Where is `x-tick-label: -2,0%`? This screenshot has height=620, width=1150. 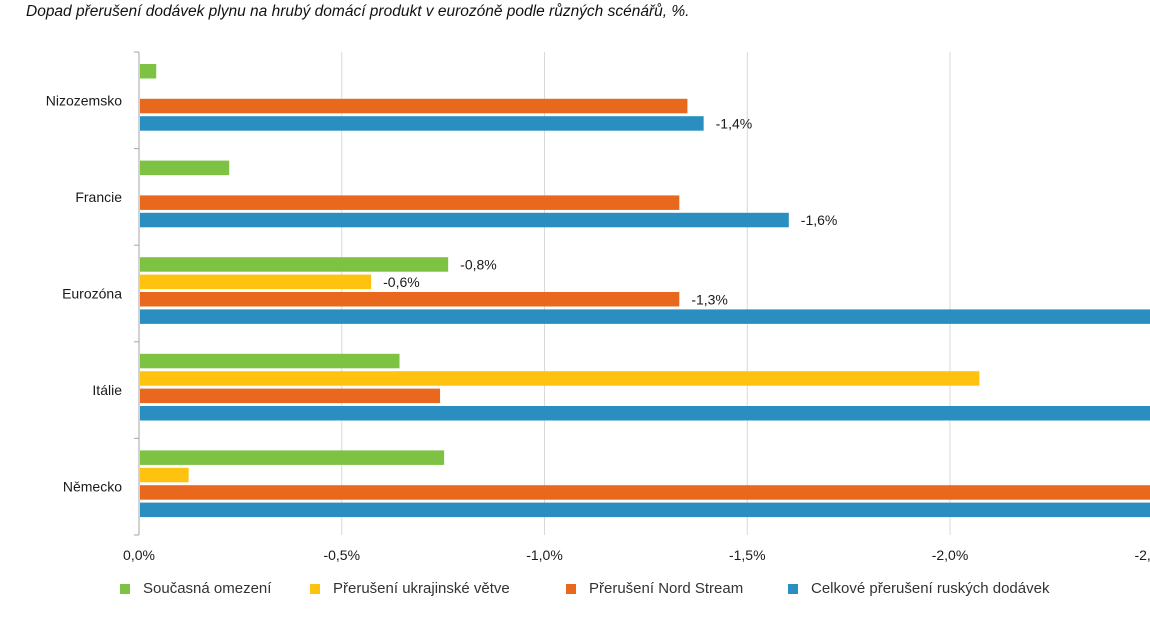 x-tick-label: -2,0% is located at coordinates (950, 555).